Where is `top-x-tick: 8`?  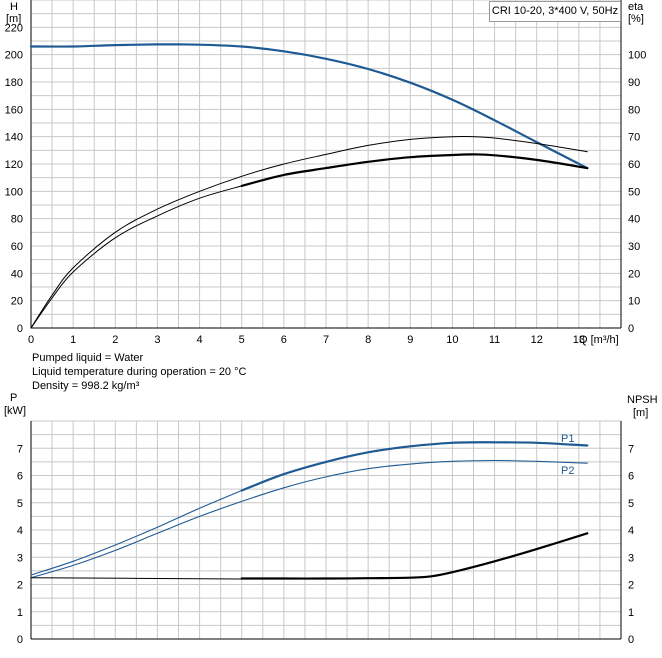 top-x-tick: 8 is located at coordinates (368, 340).